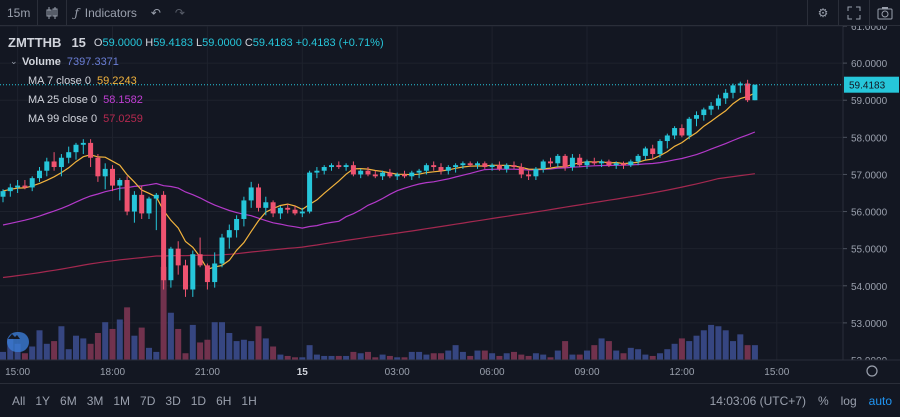 The width and height of the screenshot is (900, 417). I want to click on last-price-tag, so click(871, 84).